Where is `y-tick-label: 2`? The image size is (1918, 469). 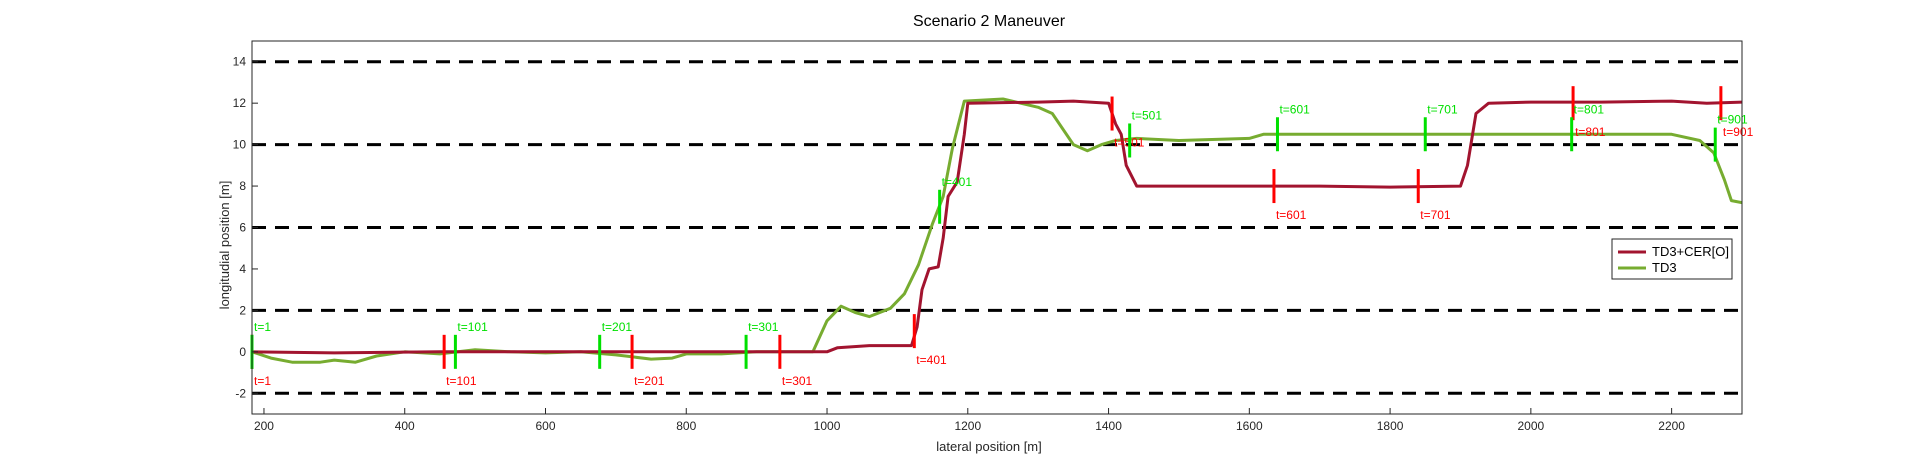 y-tick-label: 2 is located at coordinates (242, 310).